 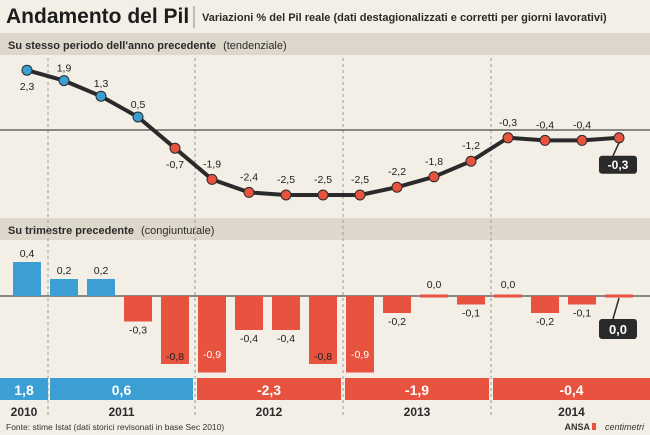 What do you see at coordinates (571, 412) in the screenshot?
I see `year-label: 2014` at bounding box center [571, 412].